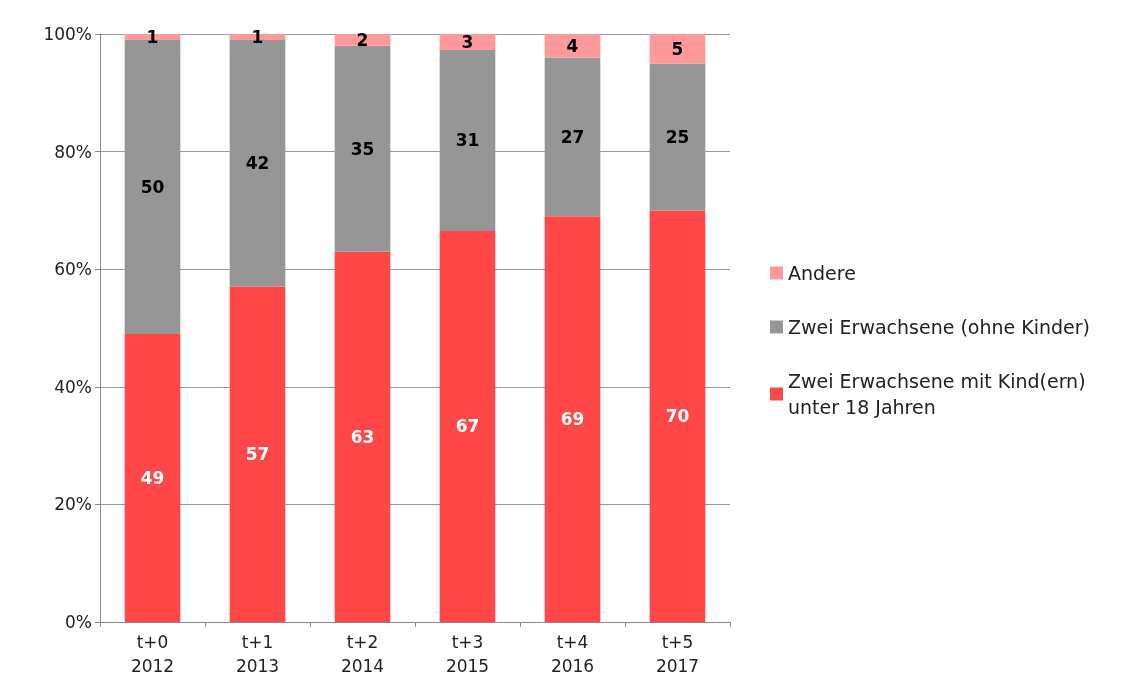 This screenshot has height=697, width=1132. Describe the element at coordinates (940, 394) in the screenshot. I see `legend-label: Zwei Erwachsene mit Kind(ern) unter 18 Jahren` at that location.